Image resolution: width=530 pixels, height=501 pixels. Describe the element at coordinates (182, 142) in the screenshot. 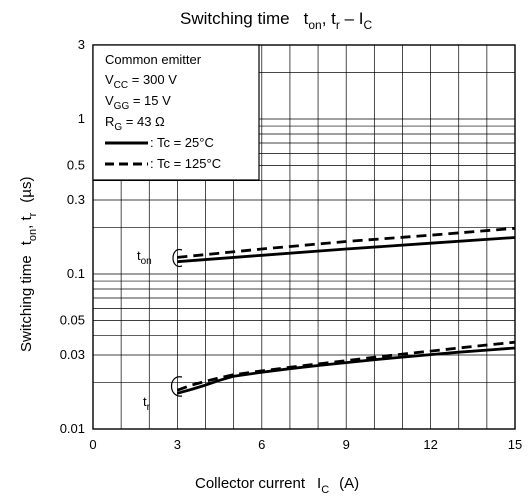

I see `legend-25c-label: : Tc = 25°C` at that location.